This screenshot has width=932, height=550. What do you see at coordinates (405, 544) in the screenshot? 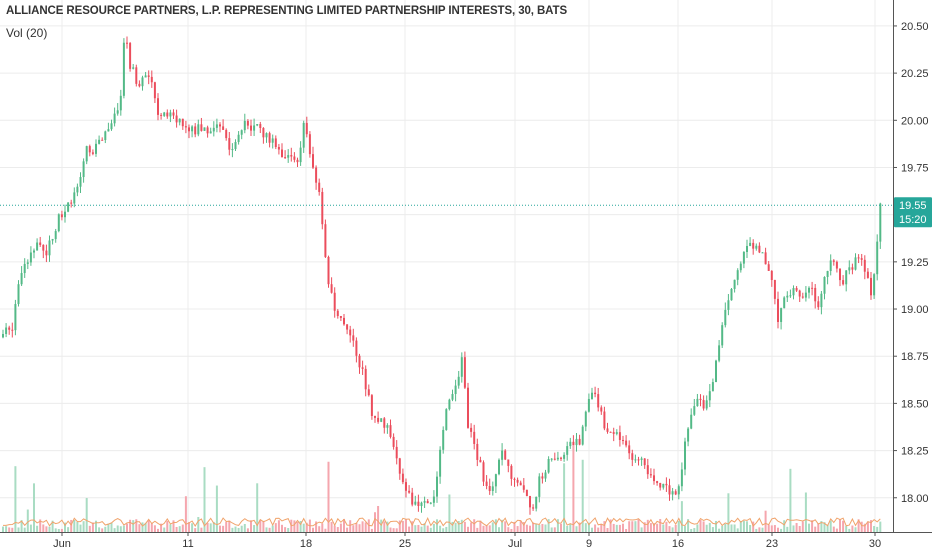
I see `time-axis-label: 25` at bounding box center [405, 544].